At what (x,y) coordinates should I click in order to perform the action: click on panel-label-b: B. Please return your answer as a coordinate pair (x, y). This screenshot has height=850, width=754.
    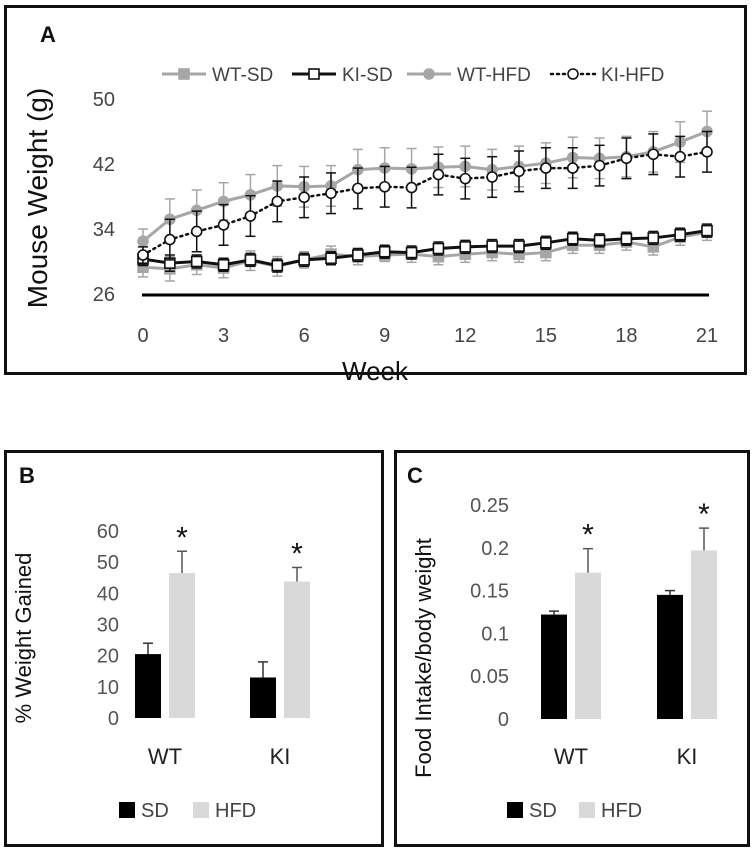
    Looking at the image, I should click on (27, 475).